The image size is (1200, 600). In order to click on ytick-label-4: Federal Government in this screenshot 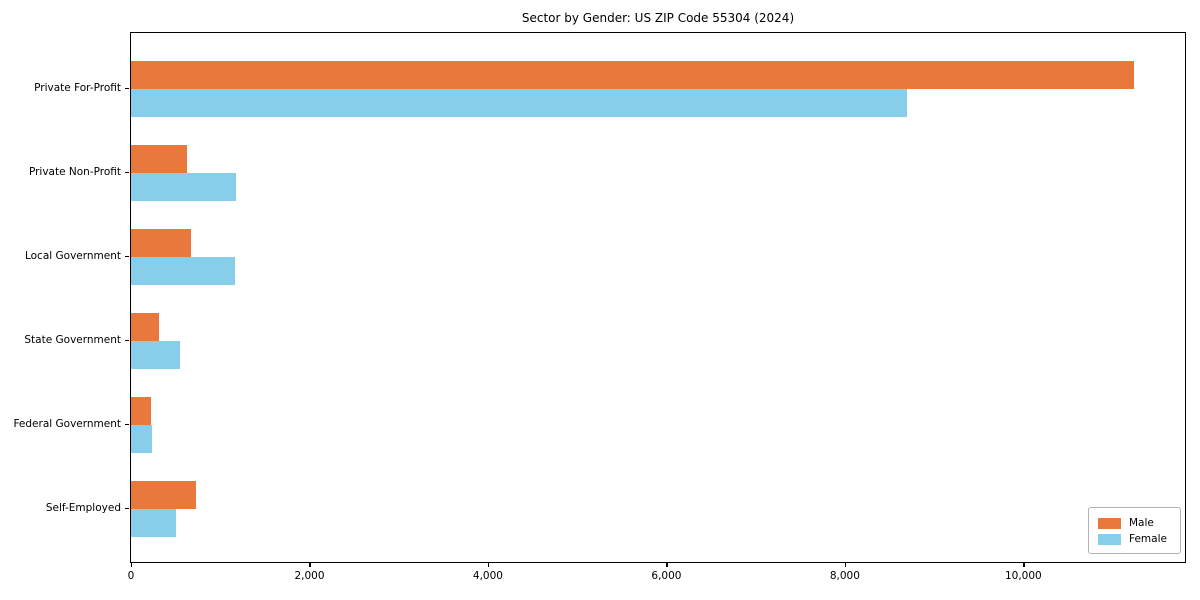, I will do `click(67, 424)`.